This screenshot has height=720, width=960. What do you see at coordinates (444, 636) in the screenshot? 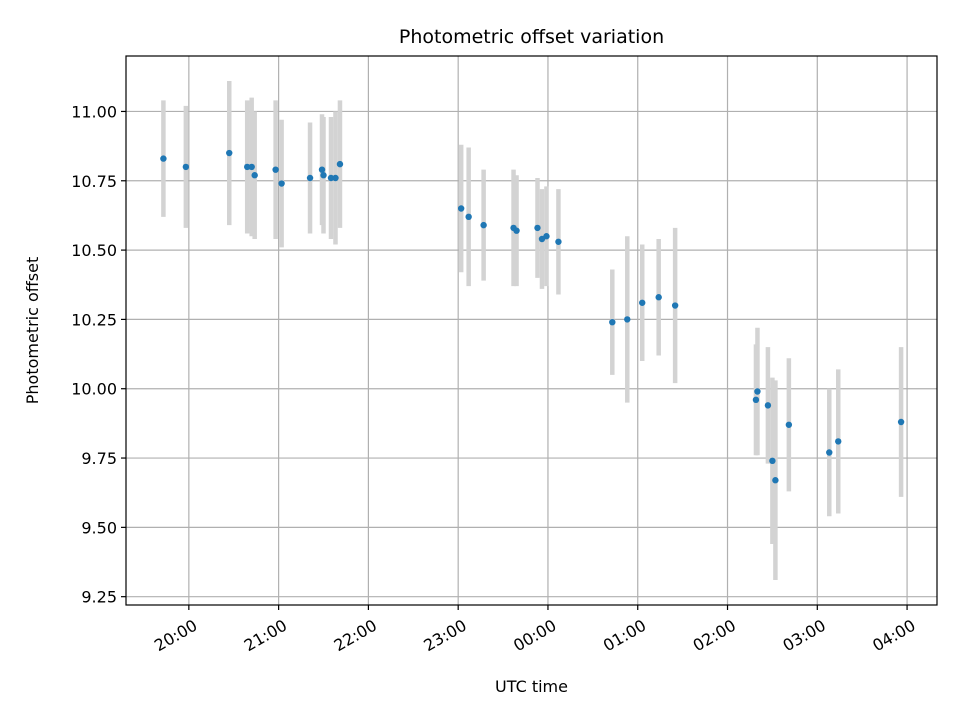
I see `x-tick-label: 23:00` at bounding box center [444, 636].